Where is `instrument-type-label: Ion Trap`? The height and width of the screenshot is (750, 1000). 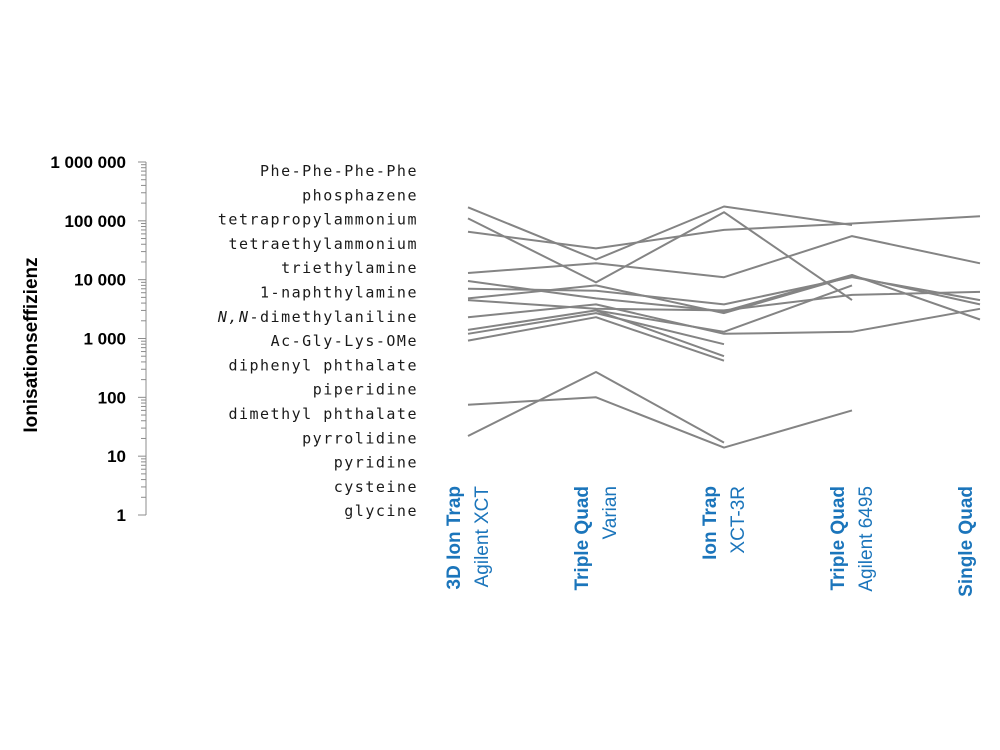 instrument-type-label: Ion Trap is located at coordinates (710, 523).